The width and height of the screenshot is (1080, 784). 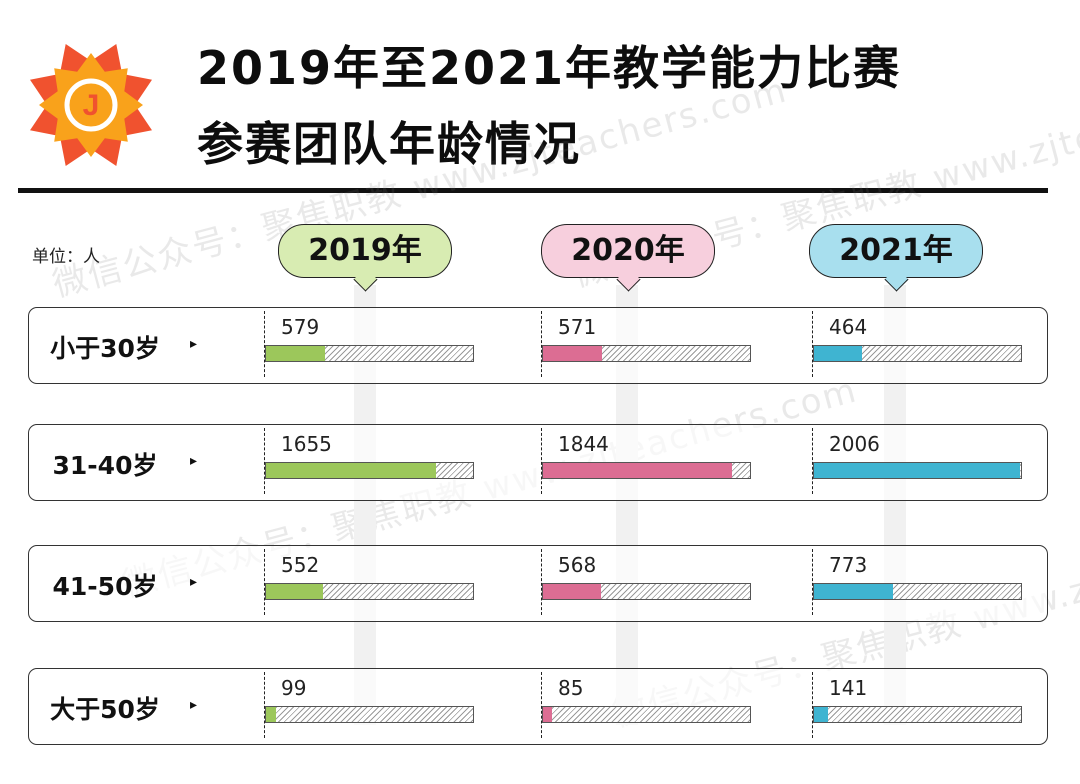 I want to click on data-label: 568, so click(x=577, y=565).